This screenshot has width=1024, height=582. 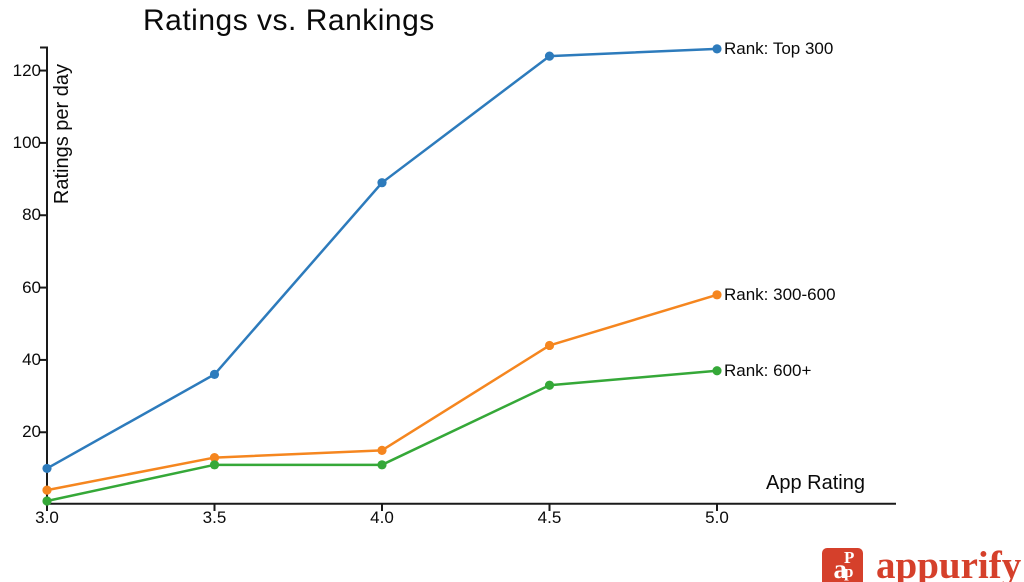 I want to click on chart-title: Ratings vs. Rankings, so click(x=289, y=20).